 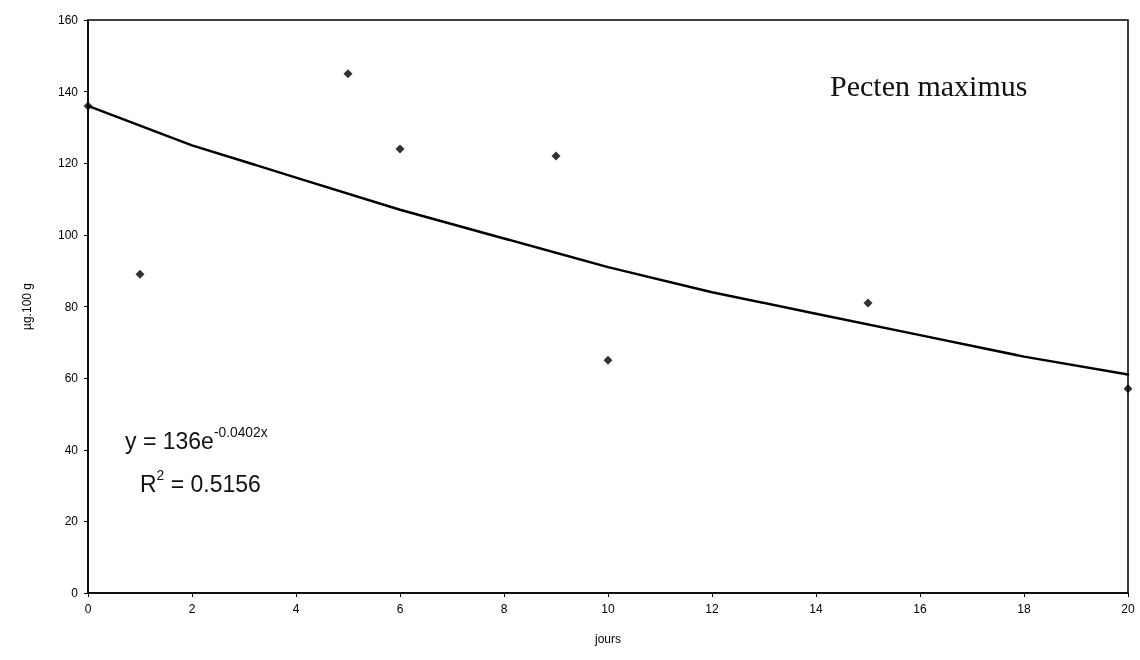 I want to click on y-tick-label: 160, so click(x=68, y=20).